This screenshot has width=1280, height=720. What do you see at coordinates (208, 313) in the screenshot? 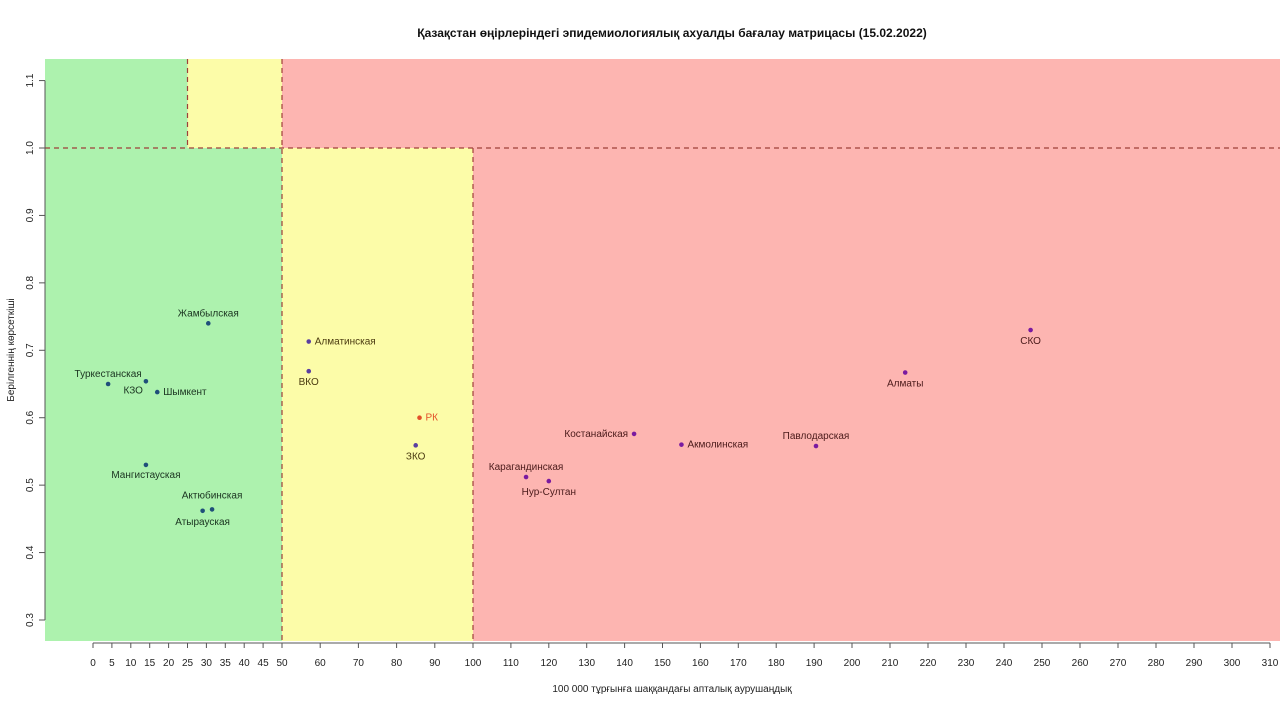
I see `data-point-label: Жамбылская` at bounding box center [208, 313].